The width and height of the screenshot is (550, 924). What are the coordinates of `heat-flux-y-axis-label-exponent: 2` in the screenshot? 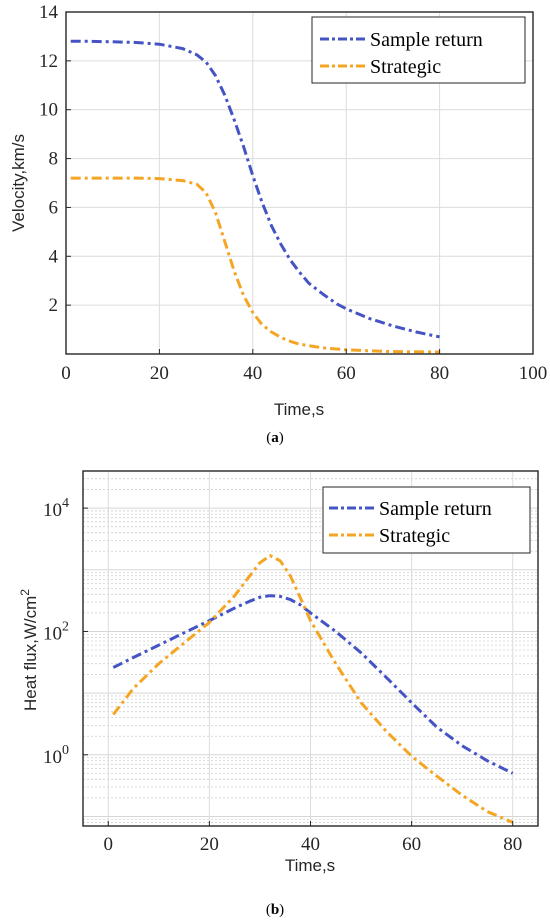 It's located at (25, 592).